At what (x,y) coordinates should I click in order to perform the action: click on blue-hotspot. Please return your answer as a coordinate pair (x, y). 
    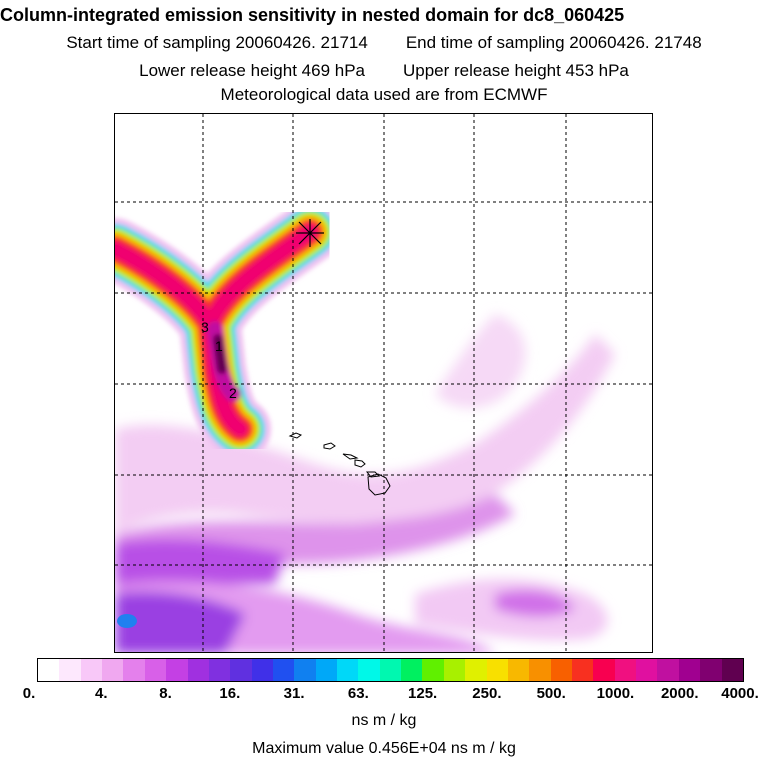
    Looking at the image, I should click on (127, 621).